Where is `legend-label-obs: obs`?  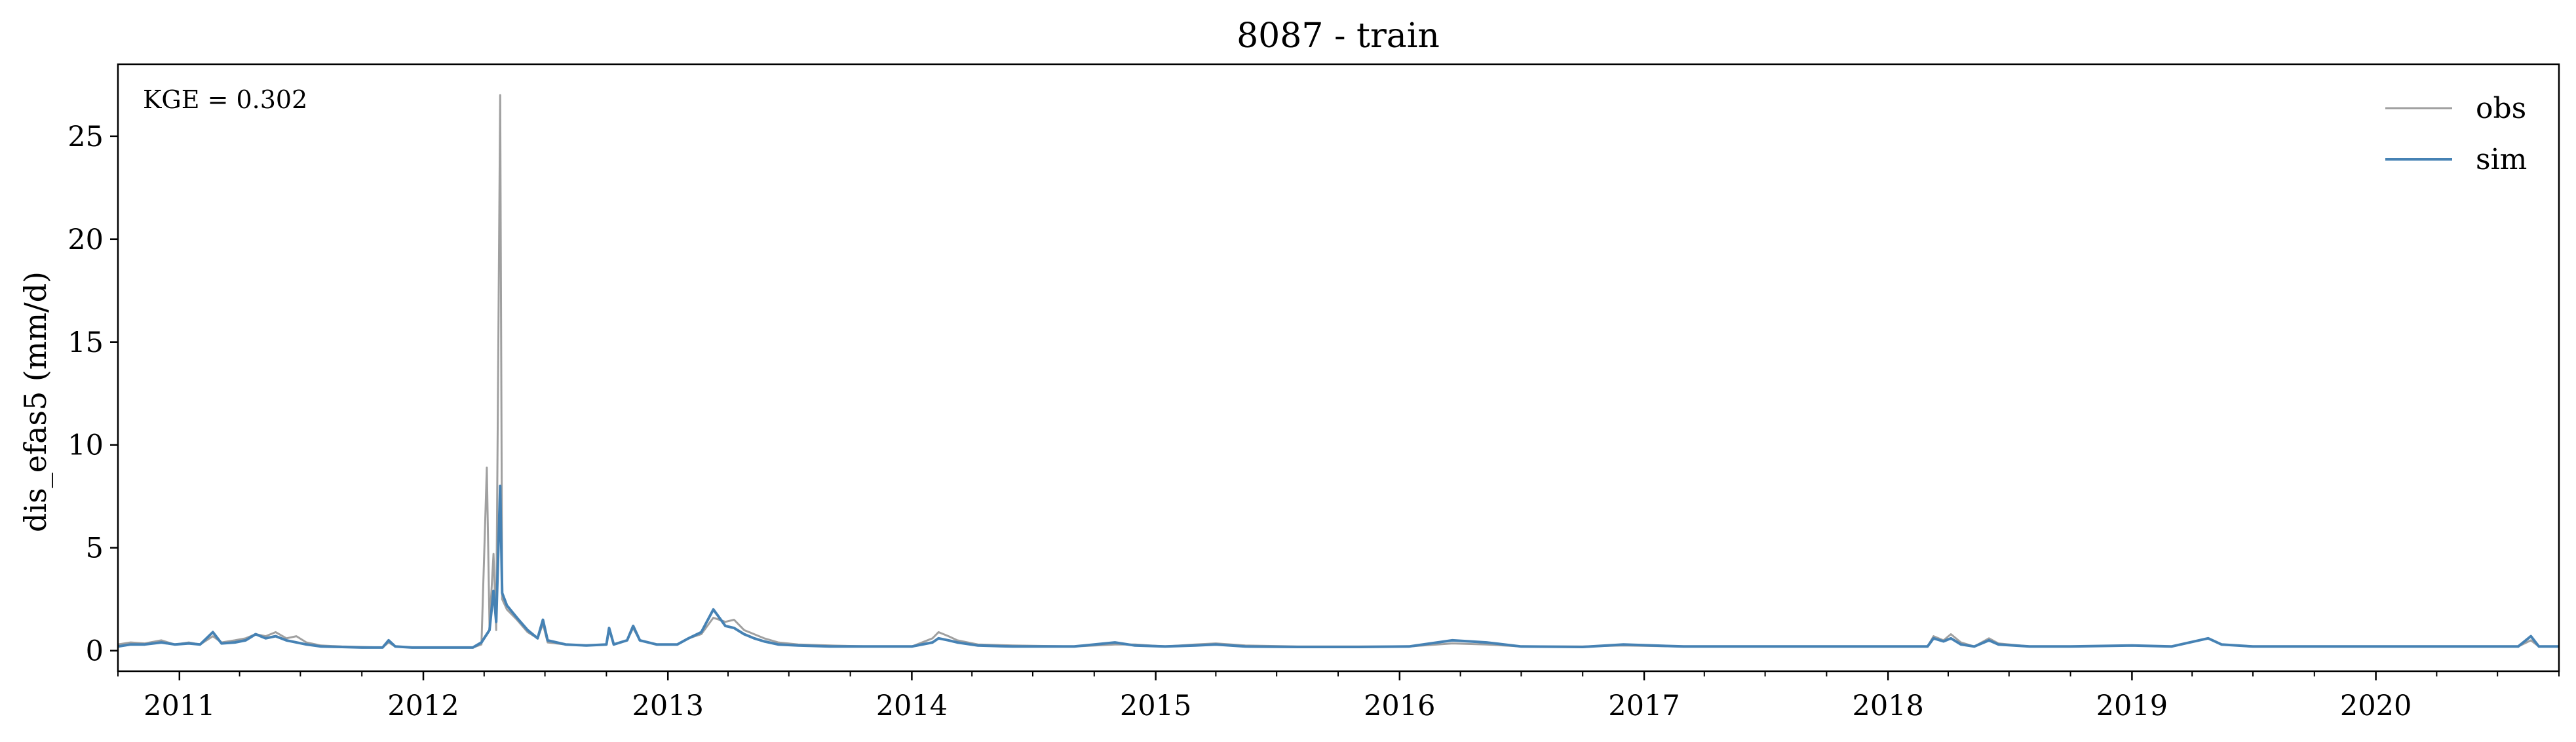
legend-label-obs: obs is located at coordinates (2501, 108).